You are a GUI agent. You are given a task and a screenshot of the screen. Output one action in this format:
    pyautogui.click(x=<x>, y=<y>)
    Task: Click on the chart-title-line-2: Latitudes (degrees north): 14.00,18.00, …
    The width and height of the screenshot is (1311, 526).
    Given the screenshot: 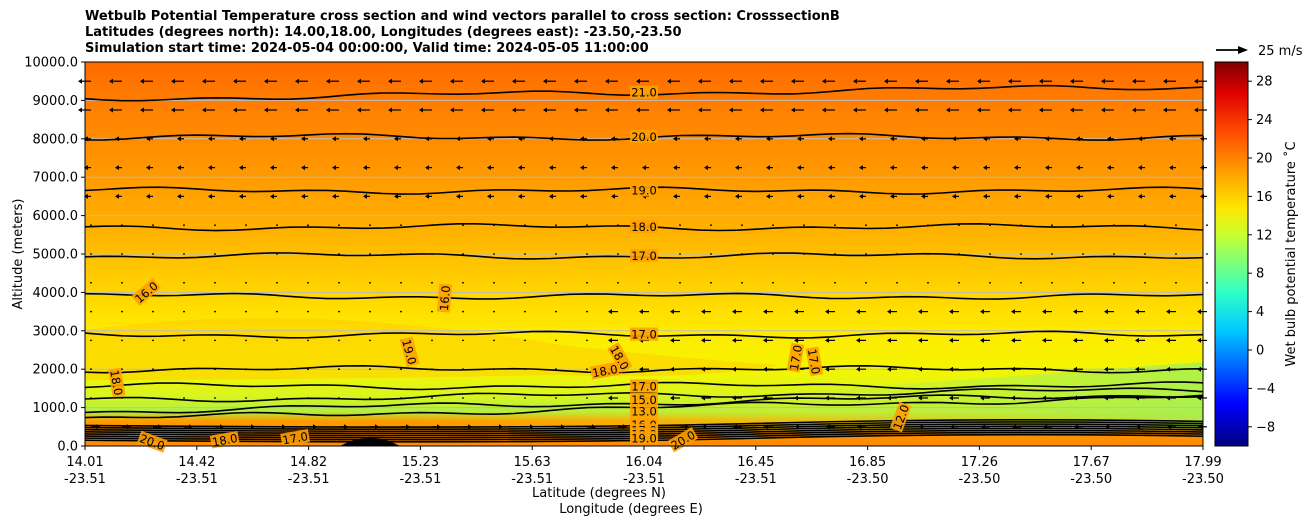 What is the action you would take?
    pyautogui.click(x=383, y=32)
    